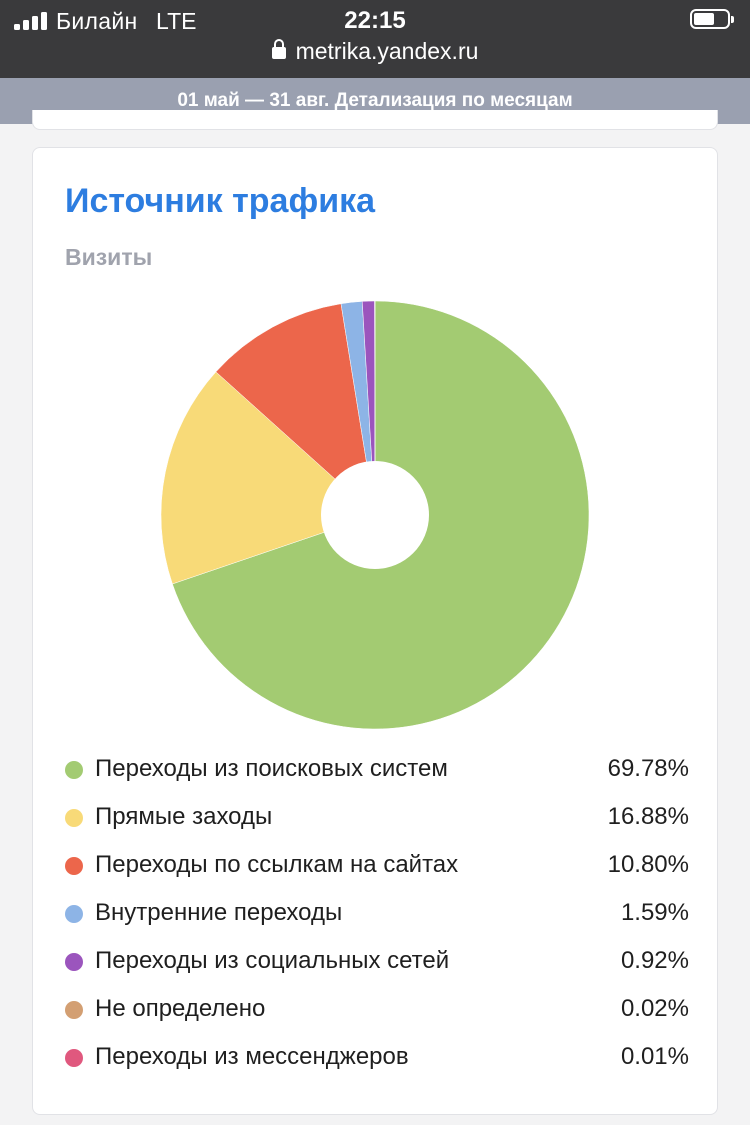 This screenshot has height=1125, width=750. Describe the element at coordinates (32, 21) in the screenshot. I see `signal-icon` at that location.